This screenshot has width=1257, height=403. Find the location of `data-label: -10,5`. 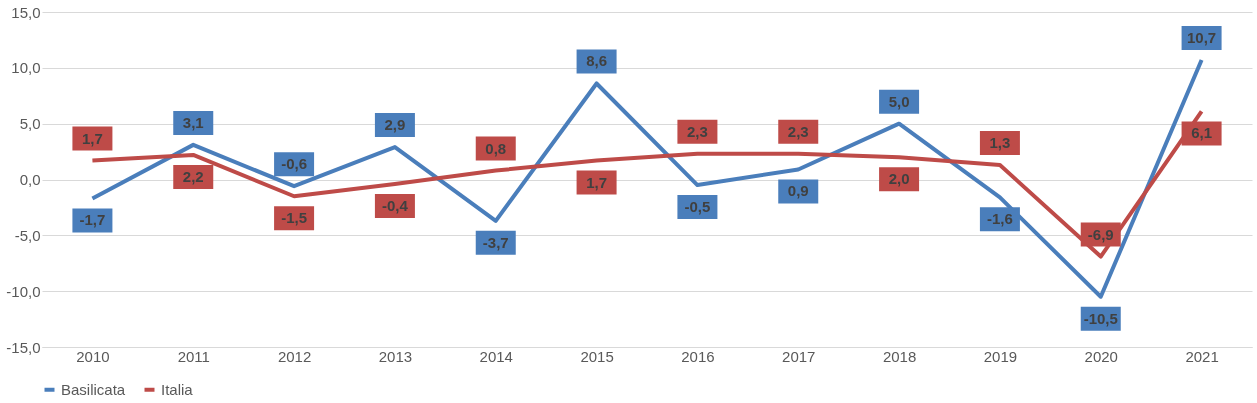

data-label: -10,5 is located at coordinates (1100, 318).